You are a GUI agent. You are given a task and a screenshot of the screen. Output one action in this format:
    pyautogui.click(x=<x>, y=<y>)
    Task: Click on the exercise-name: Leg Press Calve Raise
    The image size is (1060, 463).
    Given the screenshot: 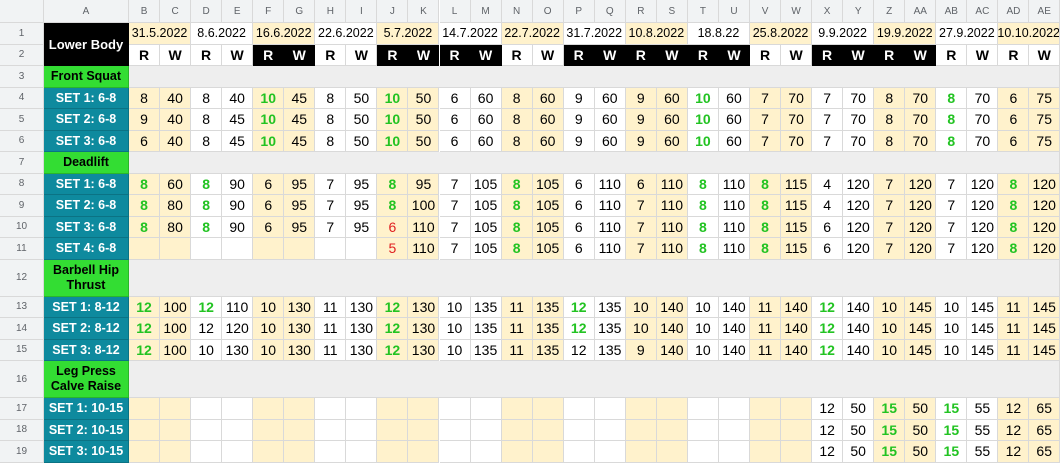 What is the action you would take?
    pyautogui.click(x=86, y=379)
    